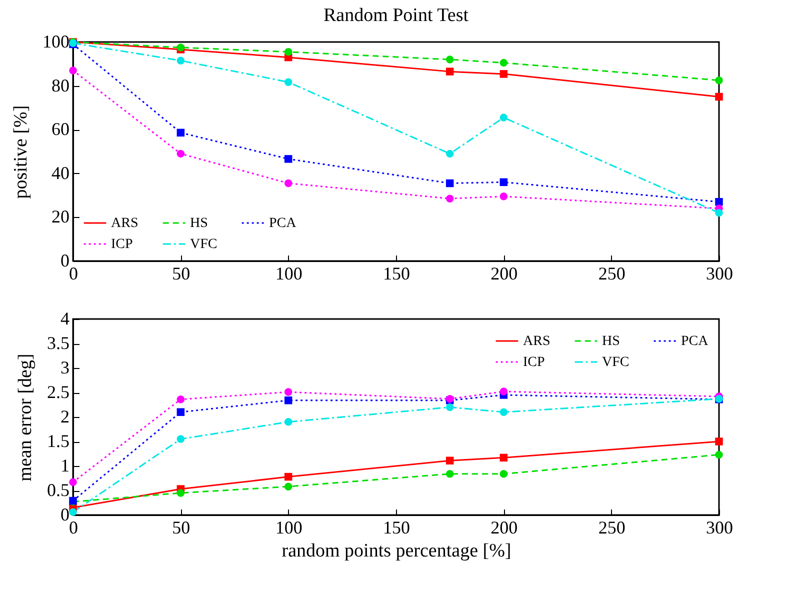 This screenshot has width=801, height=592. What do you see at coordinates (65, 466) in the screenshot?
I see `y-tick-label: 1` at bounding box center [65, 466].